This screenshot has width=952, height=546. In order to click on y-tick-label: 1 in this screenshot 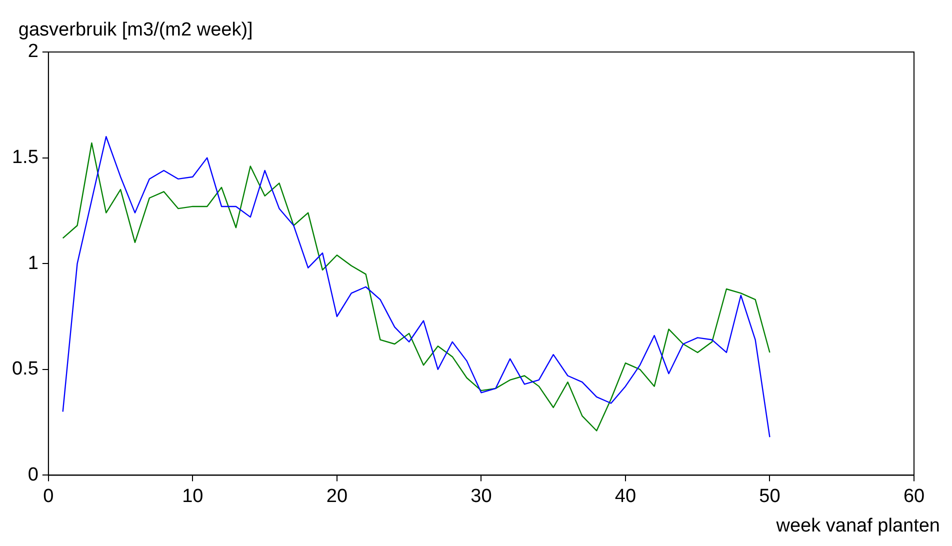, I will do `click(33, 263)`.